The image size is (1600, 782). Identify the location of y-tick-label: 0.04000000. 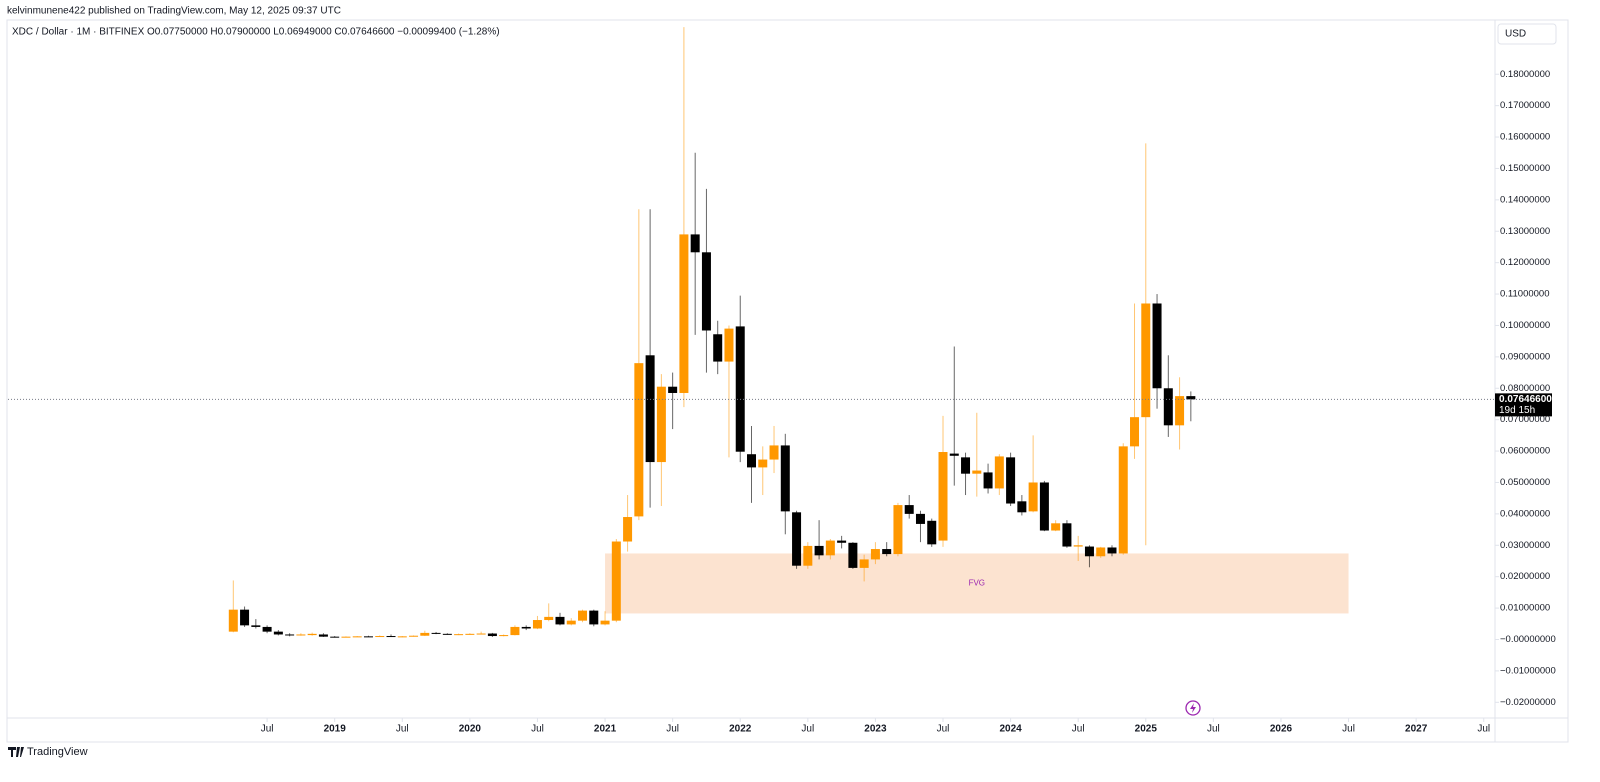
(1525, 513).